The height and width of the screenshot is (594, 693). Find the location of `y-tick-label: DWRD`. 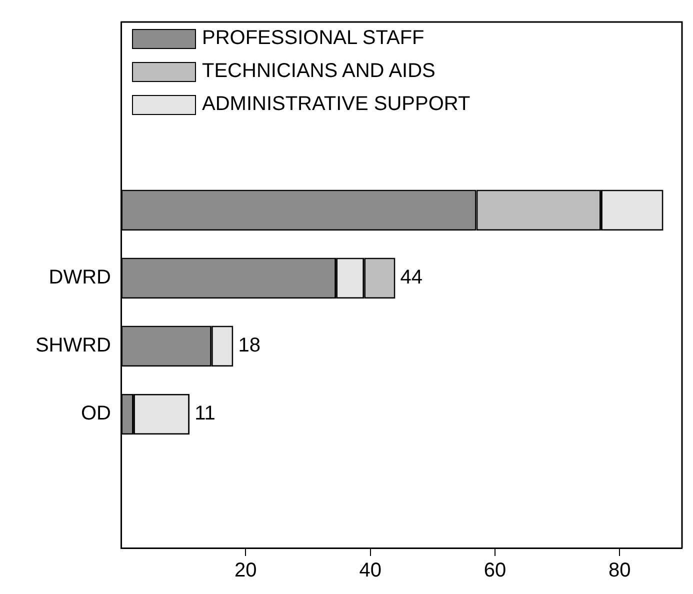

y-tick-label: DWRD is located at coordinates (79, 277).